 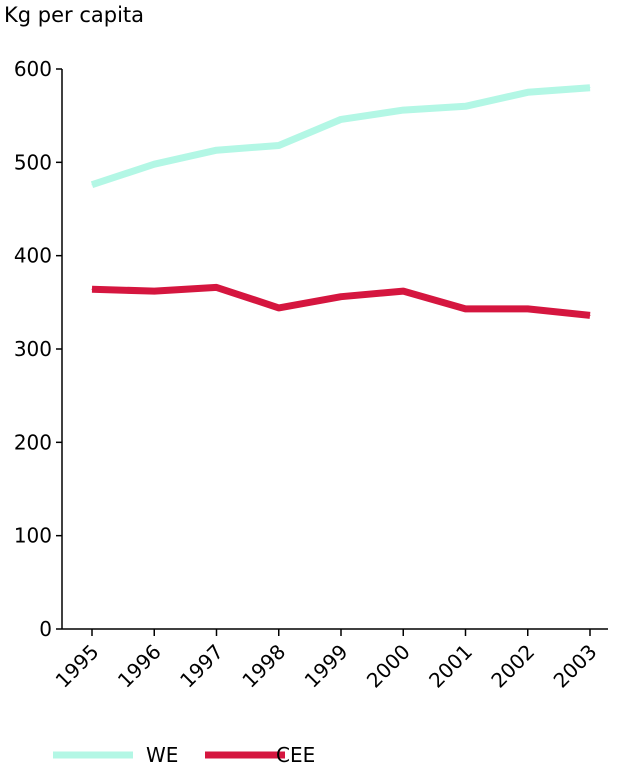 What do you see at coordinates (512, 666) in the screenshot?
I see `x-tick-label: 2002` at bounding box center [512, 666].